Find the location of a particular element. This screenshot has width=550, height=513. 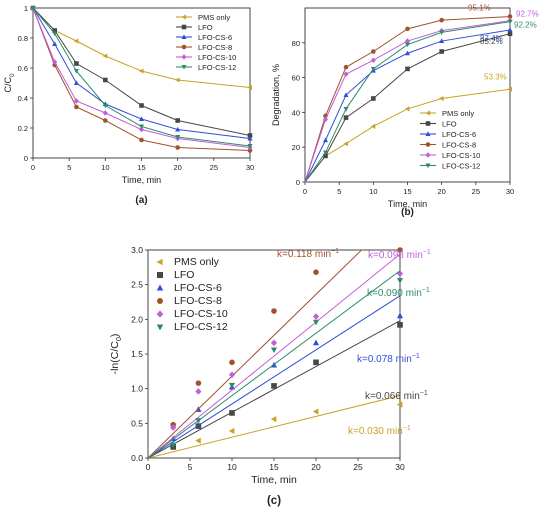

data-label: 85.2% is located at coordinates (491, 41).